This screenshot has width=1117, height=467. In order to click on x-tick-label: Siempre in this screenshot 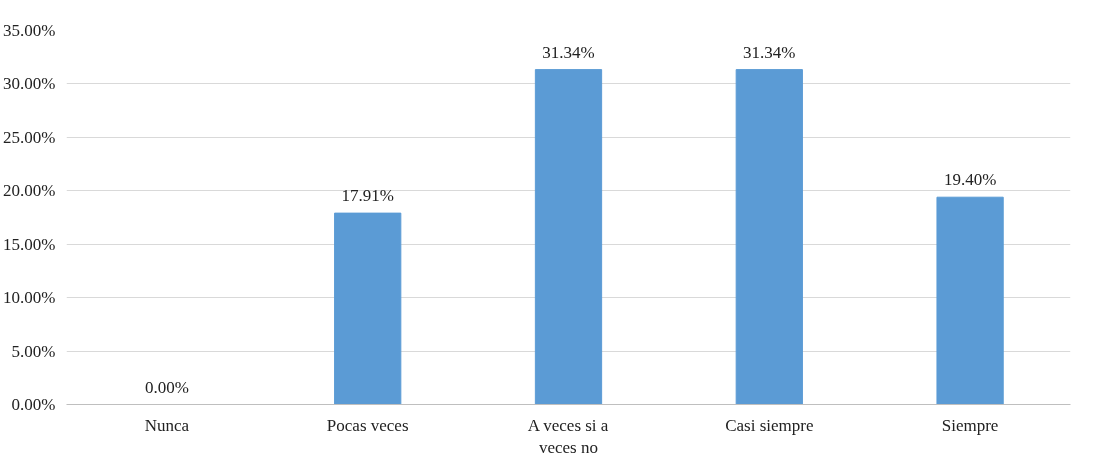, I will do `click(970, 425)`.